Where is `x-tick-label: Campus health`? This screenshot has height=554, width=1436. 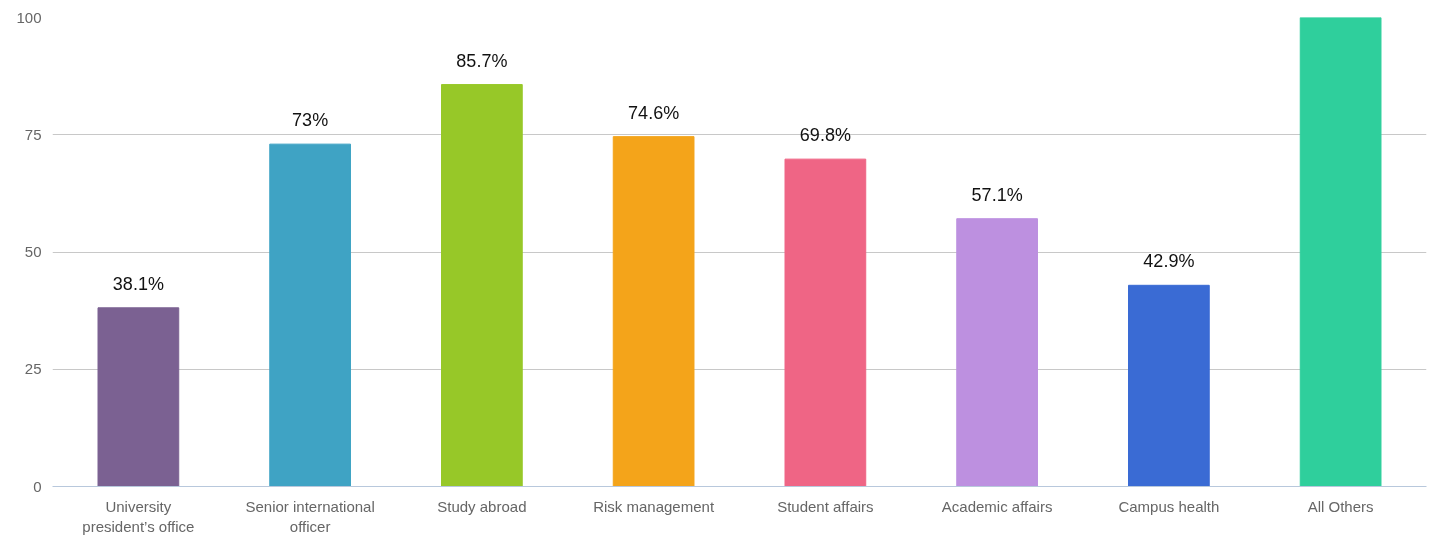
x-tick-label: Campus health is located at coordinates (1169, 506).